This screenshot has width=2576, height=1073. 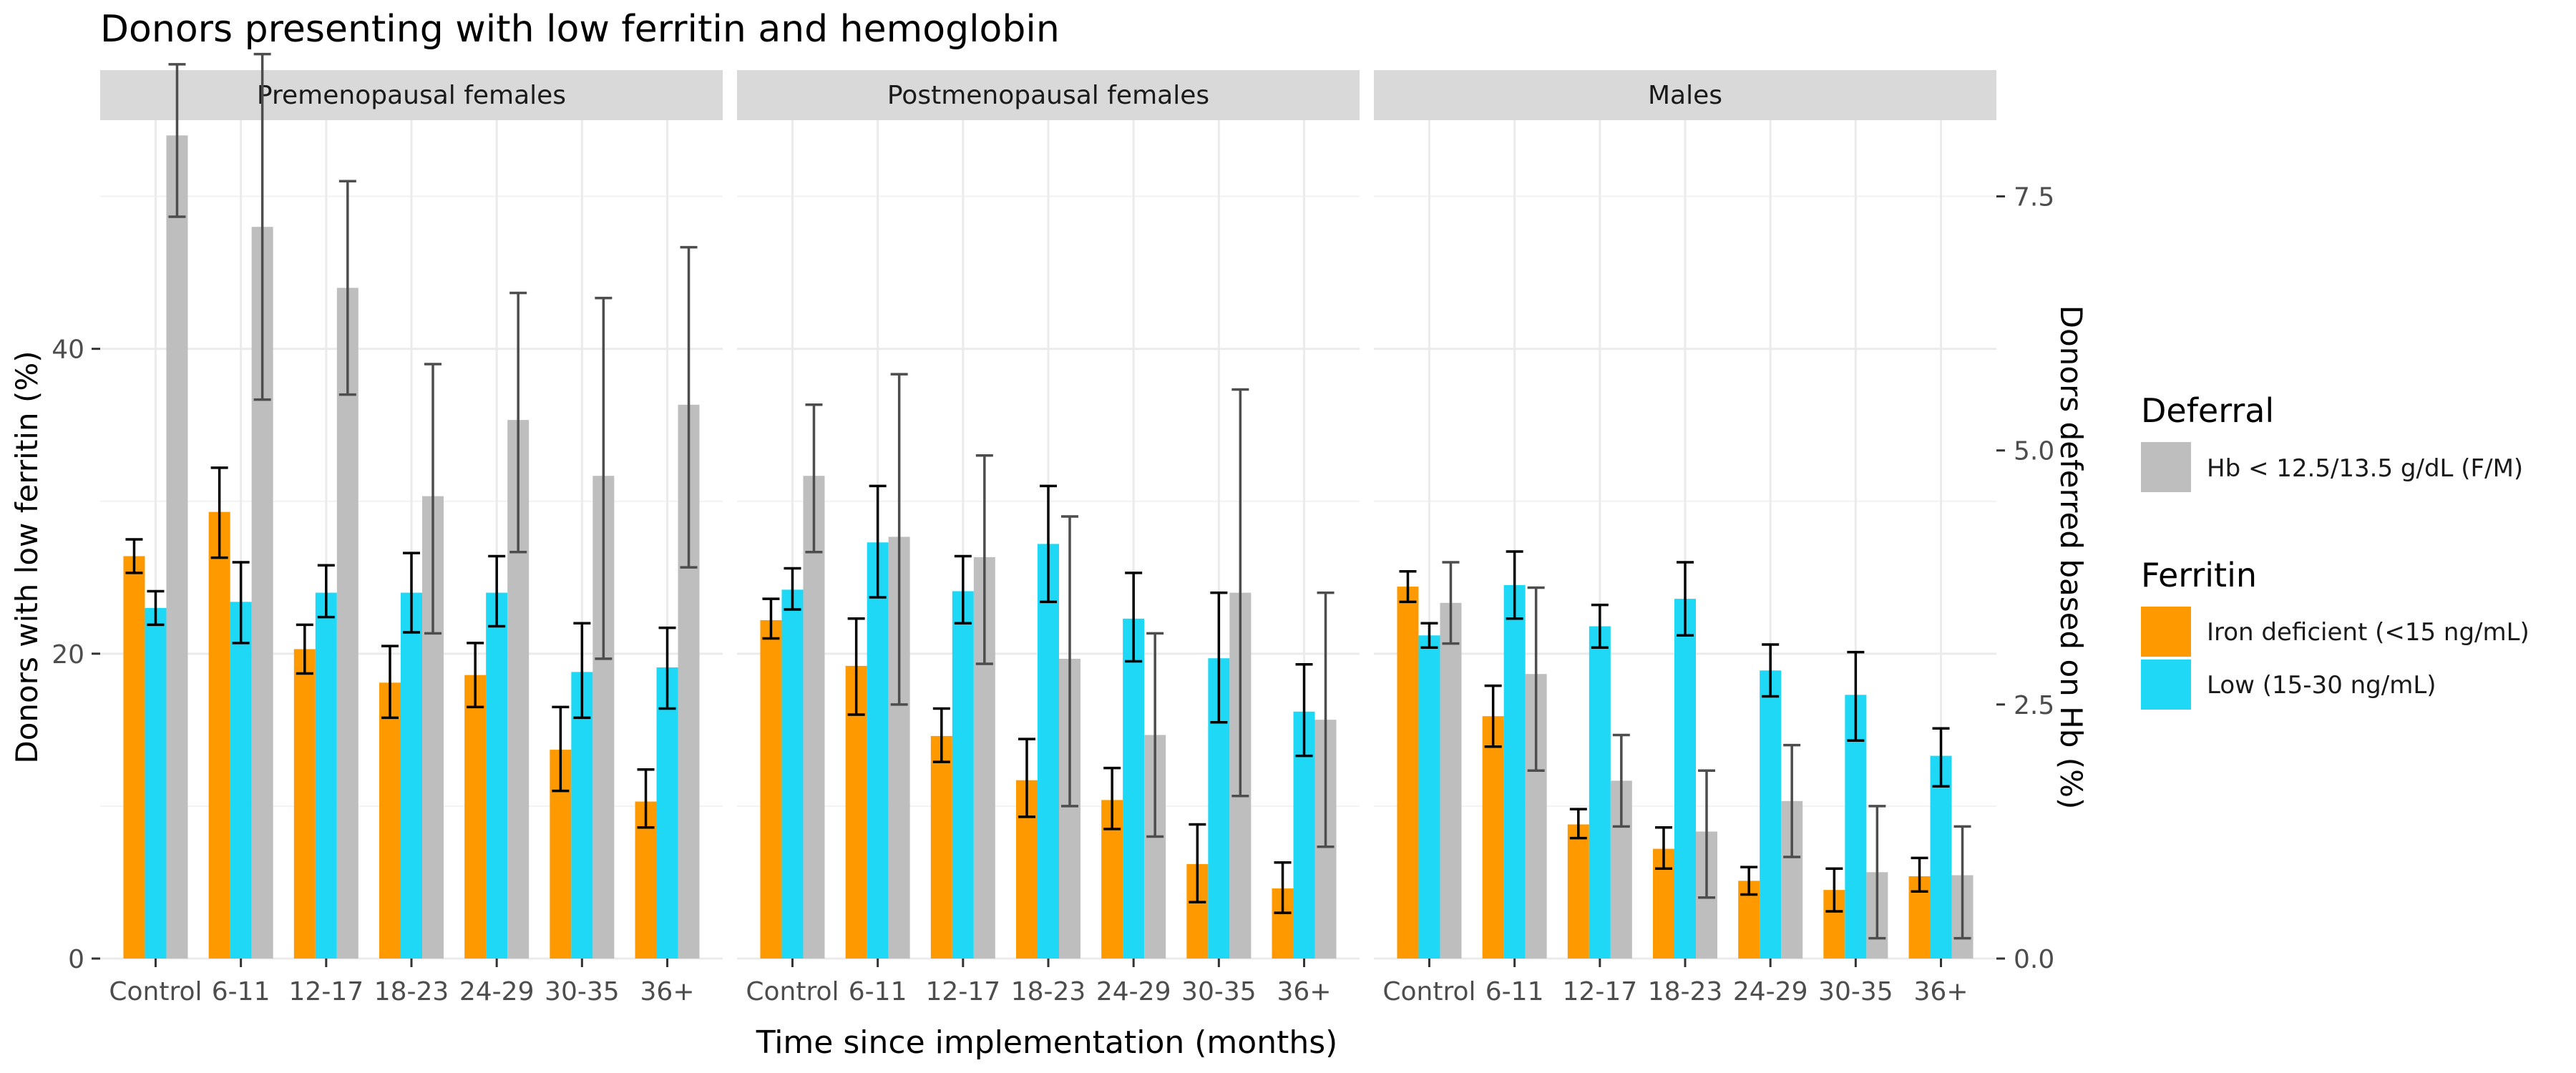 What do you see at coordinates (2034, 959) in the screenshot?
I see `y-tick-label-right: 0.0` at bounding box center [2034, 959].